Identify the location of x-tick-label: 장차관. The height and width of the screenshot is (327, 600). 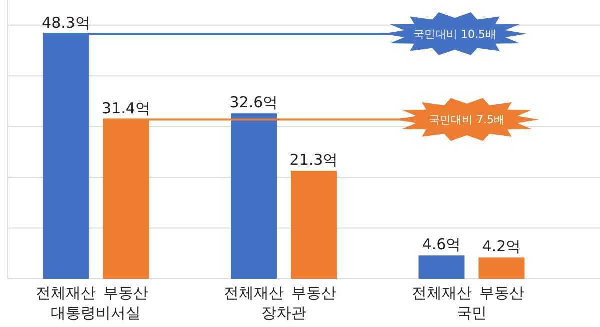
(284, 313).